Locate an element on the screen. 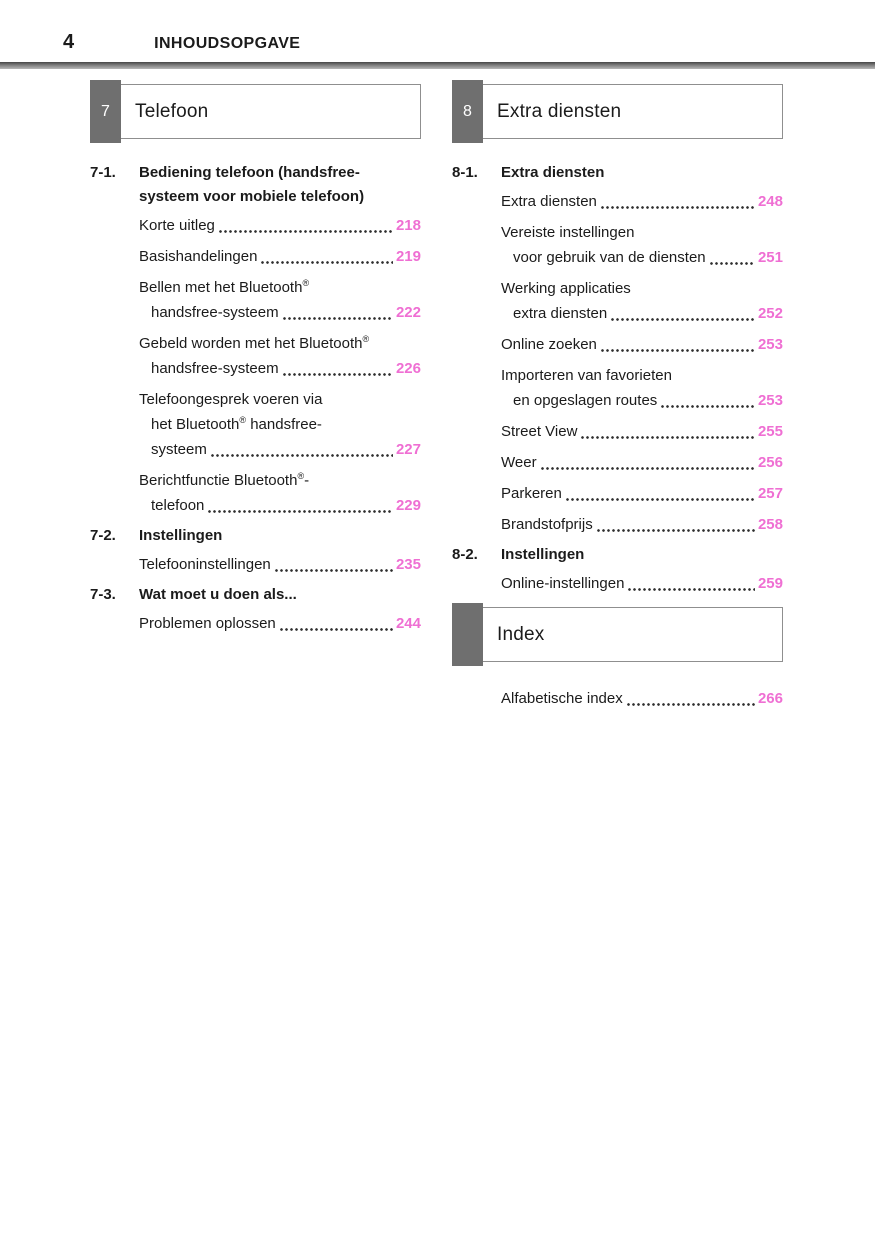  section-number: 7-1. is located at coordinates (103, 172).